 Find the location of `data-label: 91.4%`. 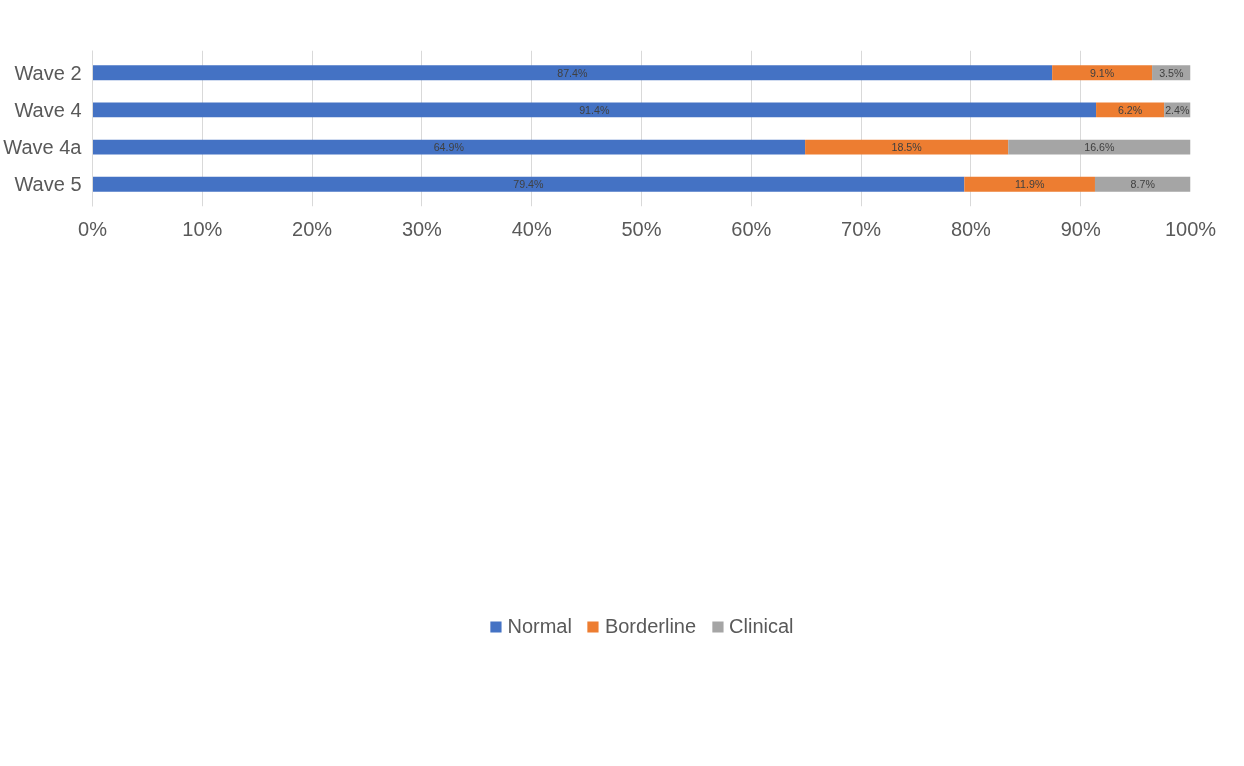

data-label: 91.4% is located at coordinates (594, 109).